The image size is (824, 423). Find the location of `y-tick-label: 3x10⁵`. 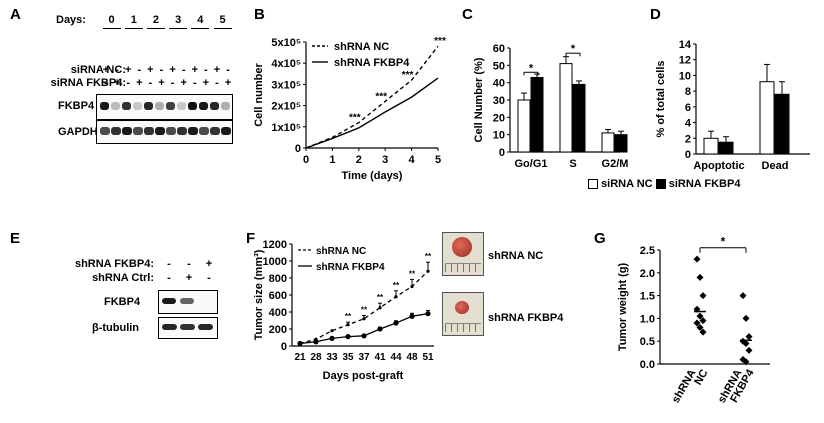

y-tick-label: 3x10⁵ is located at coordinates (286, 85).